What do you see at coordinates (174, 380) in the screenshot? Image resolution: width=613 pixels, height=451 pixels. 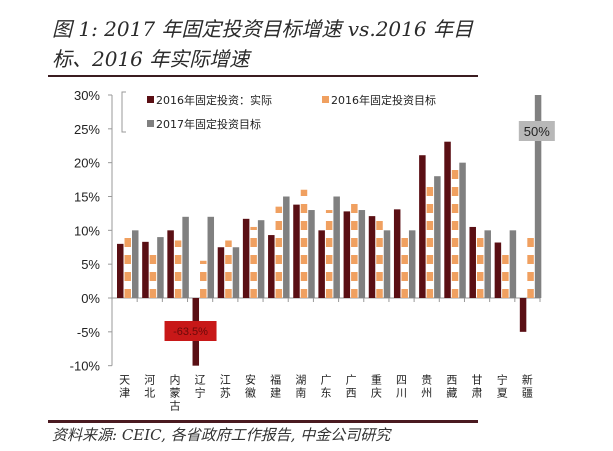 I see `x-category-label: 内` at bounding box center [174, 380].